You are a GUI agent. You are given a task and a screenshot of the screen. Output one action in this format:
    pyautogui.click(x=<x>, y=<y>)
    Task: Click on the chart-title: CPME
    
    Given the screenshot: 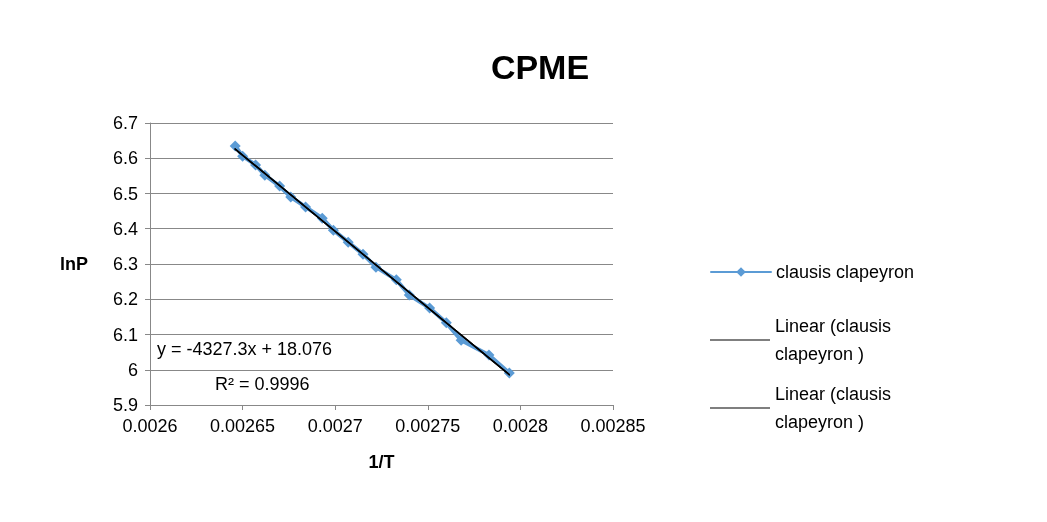 What is the action you would take?
    pyautogui.click(x=540, y=67)
    